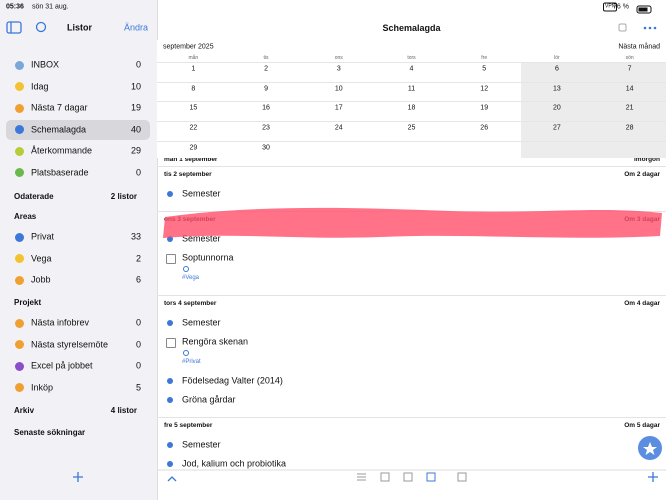 The width and height of the screenshot is (666, 500). Describe the element at coordinates (338, 108) in the screenshot. I see `day-number: 17` at that location.